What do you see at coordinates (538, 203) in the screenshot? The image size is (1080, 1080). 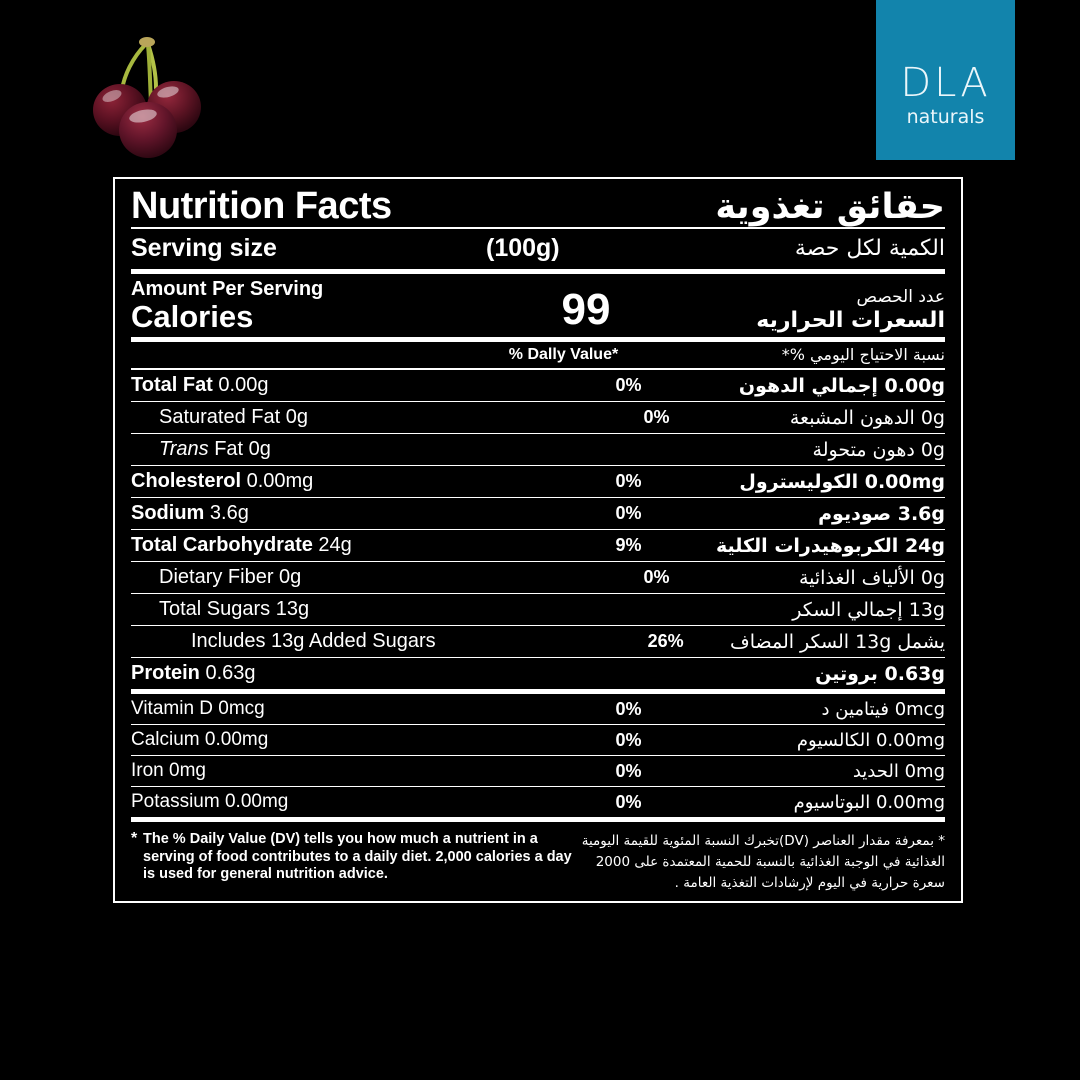 I see `label-title-row: Nutrition Facts حقائق تغذوية` at bounding box center [538, 203].